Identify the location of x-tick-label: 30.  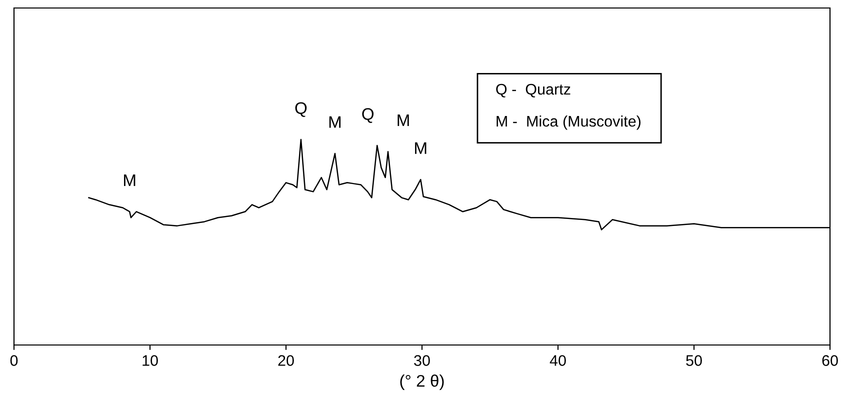
(422, 360).